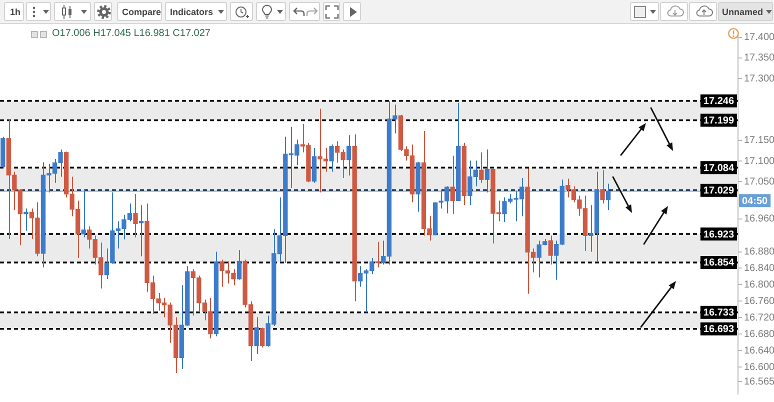 The height and width of the screenshot is (402, 774). I want to click on y-tick-label: 16.880, so click(759, 252).